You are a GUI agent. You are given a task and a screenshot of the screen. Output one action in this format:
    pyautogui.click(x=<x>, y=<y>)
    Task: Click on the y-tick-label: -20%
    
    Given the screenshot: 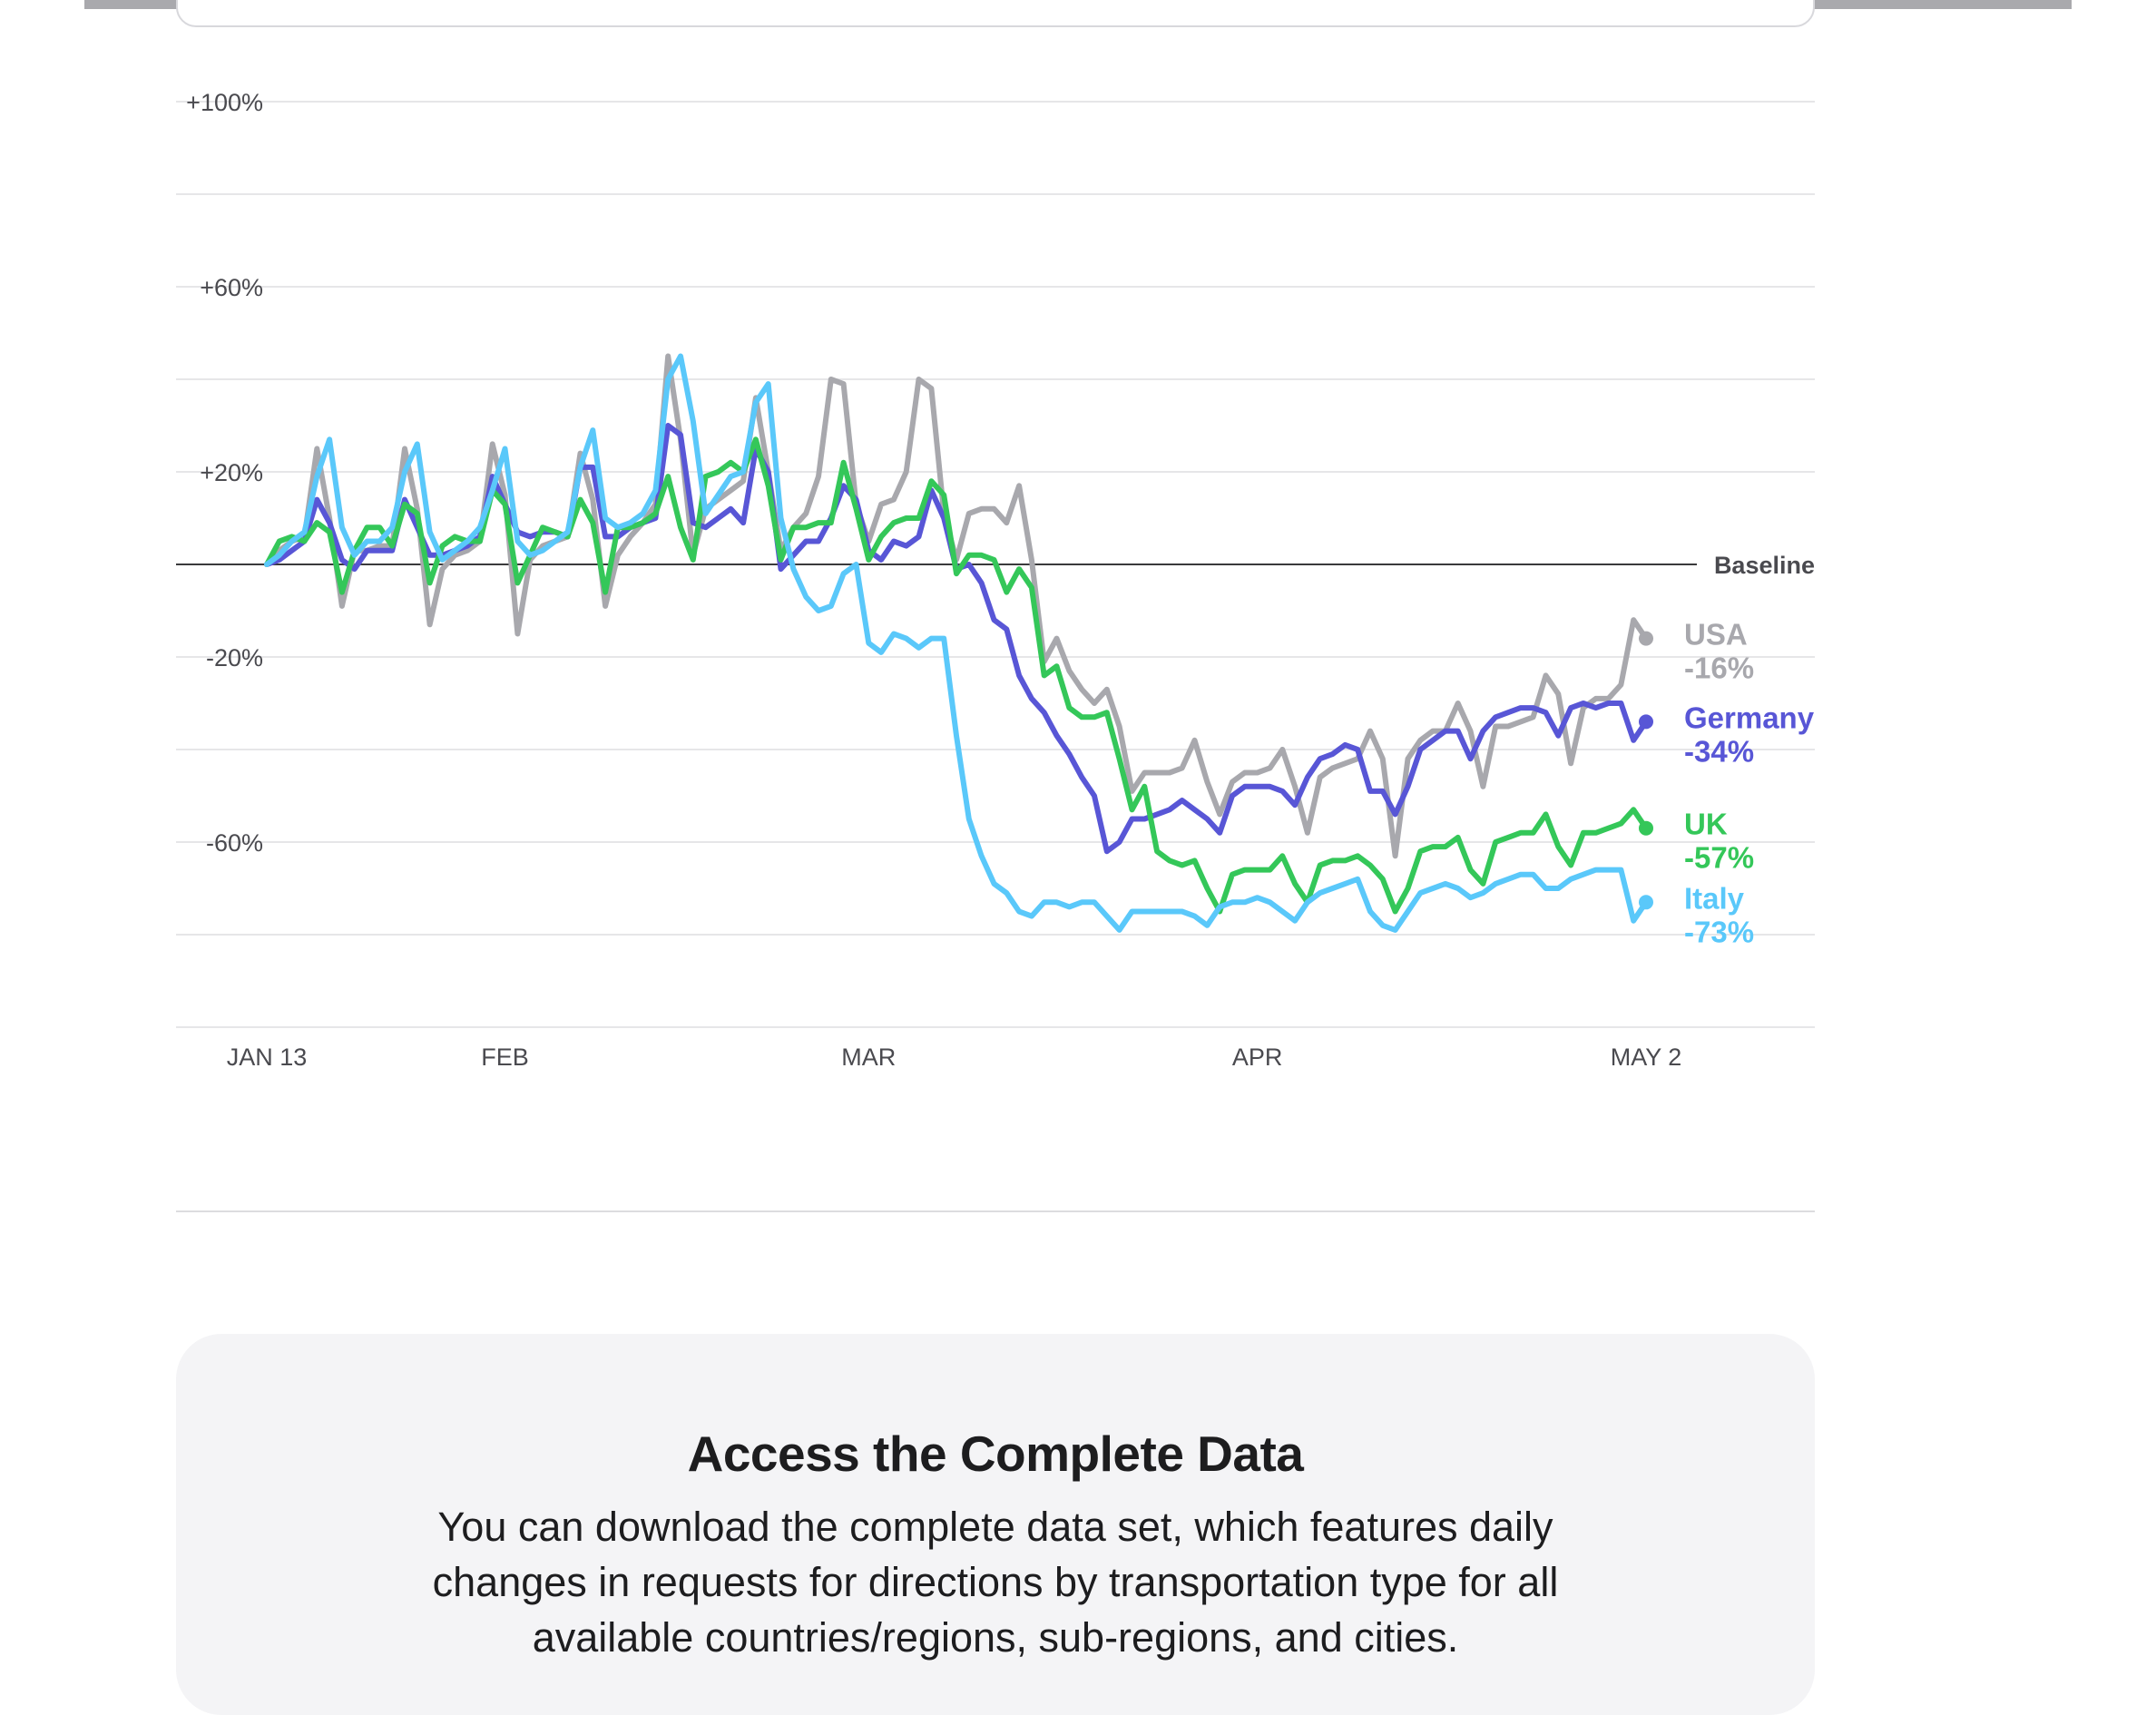 What is the action you would take?
    pyautogui.click(x=234, y=657)
    